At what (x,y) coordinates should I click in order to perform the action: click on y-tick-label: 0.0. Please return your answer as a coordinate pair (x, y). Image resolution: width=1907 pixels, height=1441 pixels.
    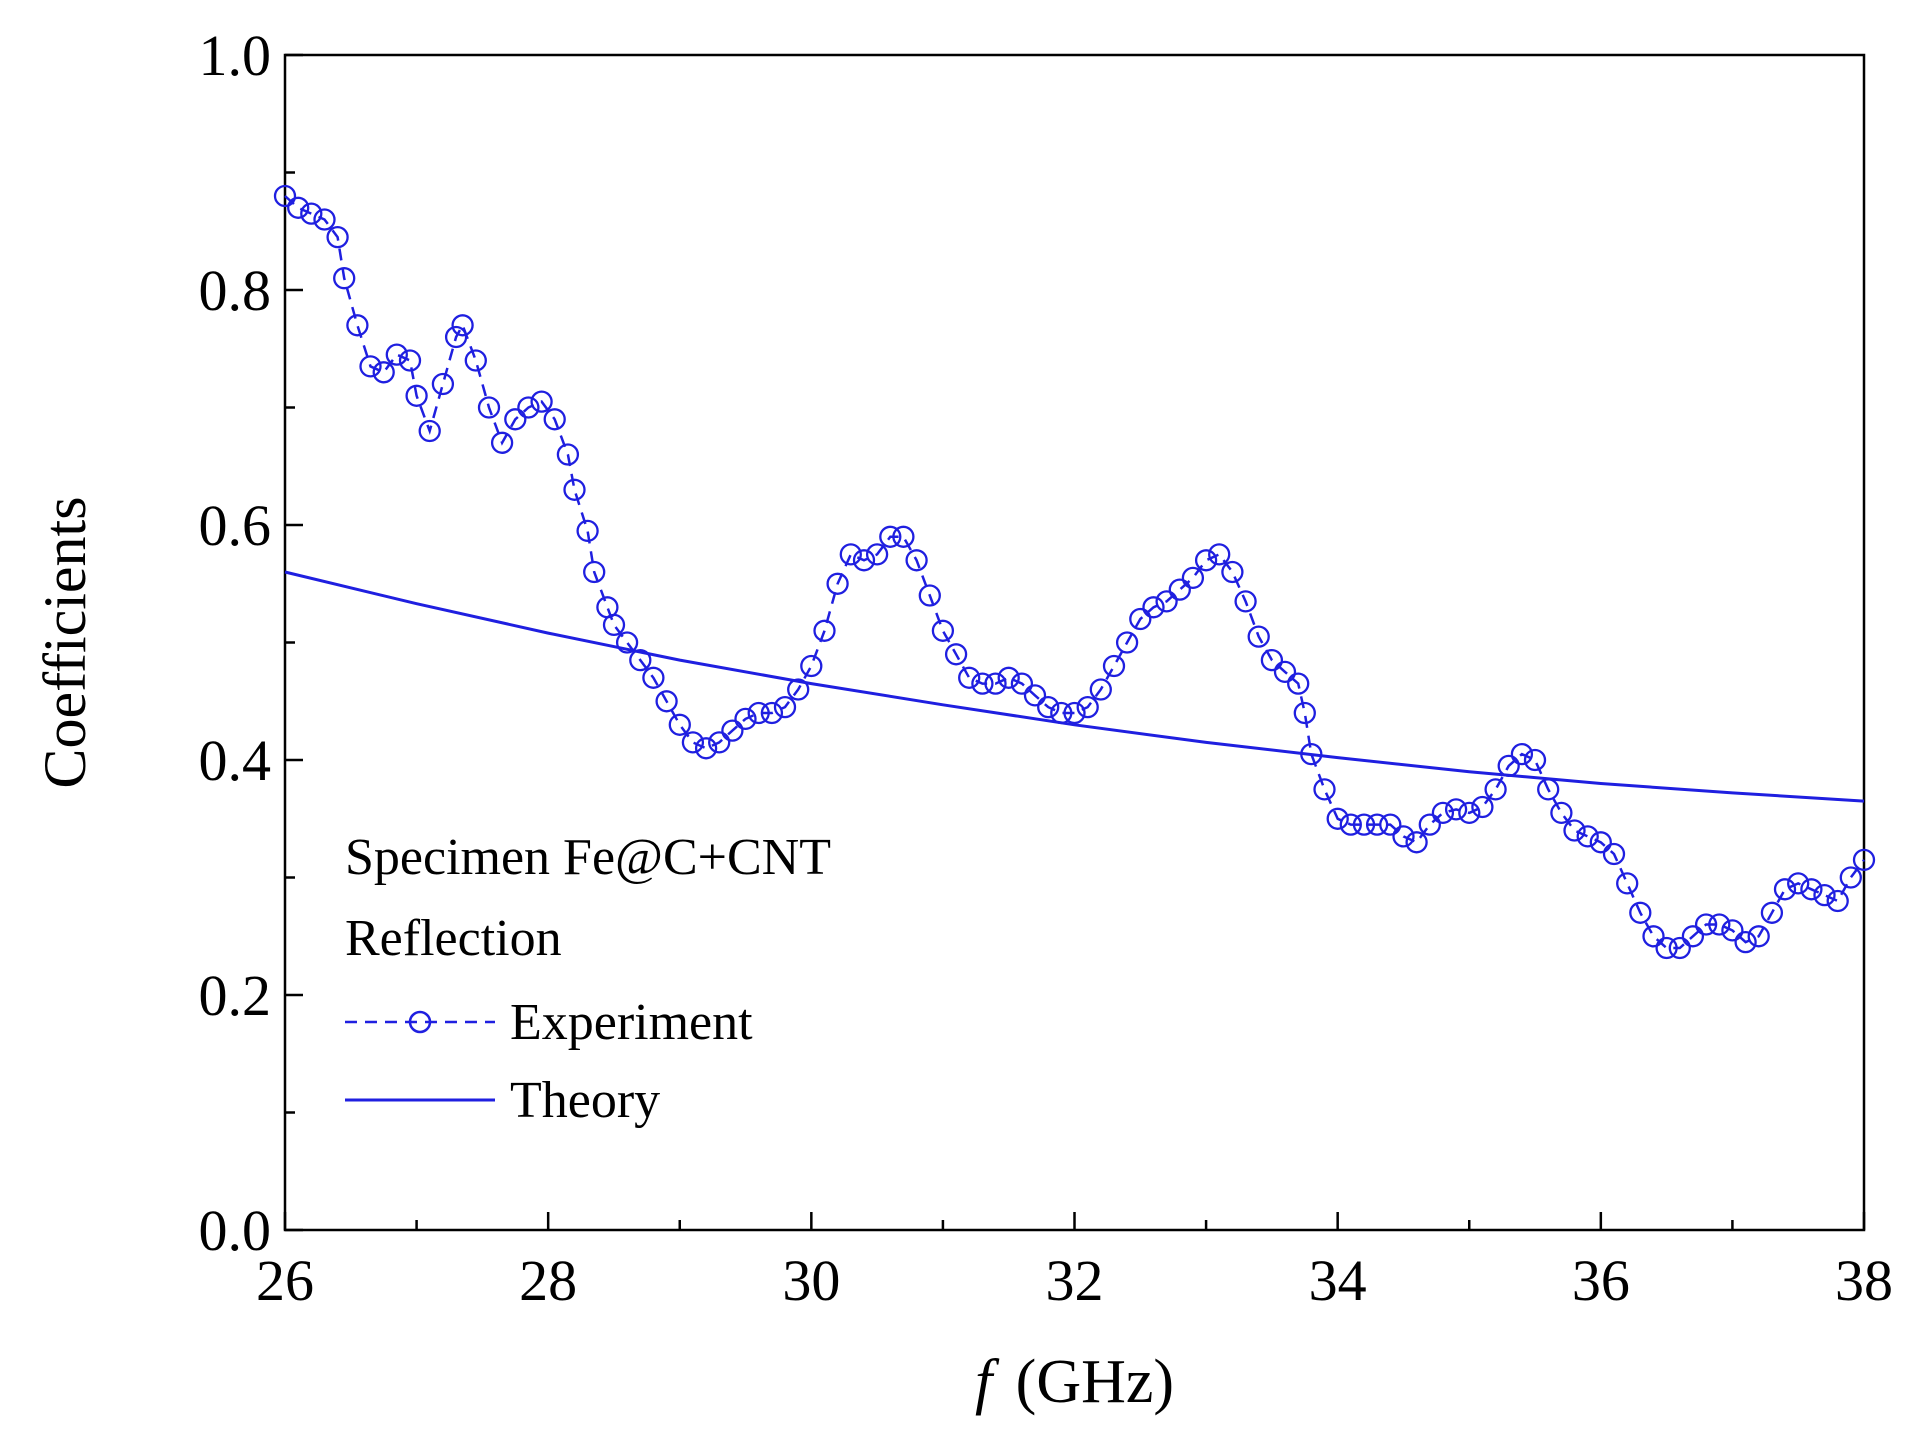
    Looking at the image, I should click on (235, 1230).